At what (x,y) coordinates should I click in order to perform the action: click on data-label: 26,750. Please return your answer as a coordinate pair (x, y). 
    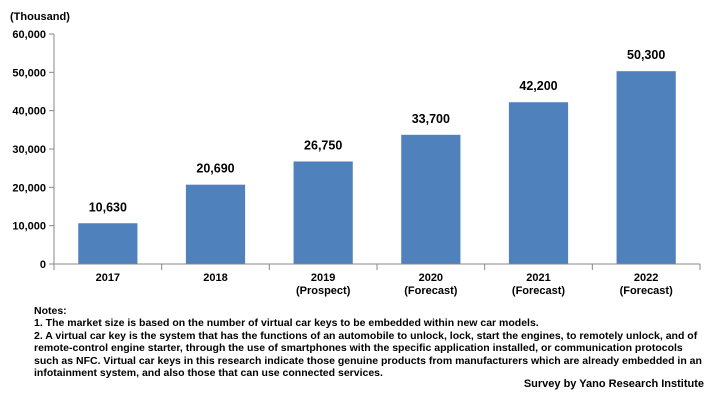
    Looking at the image, I should click on (323, 145).